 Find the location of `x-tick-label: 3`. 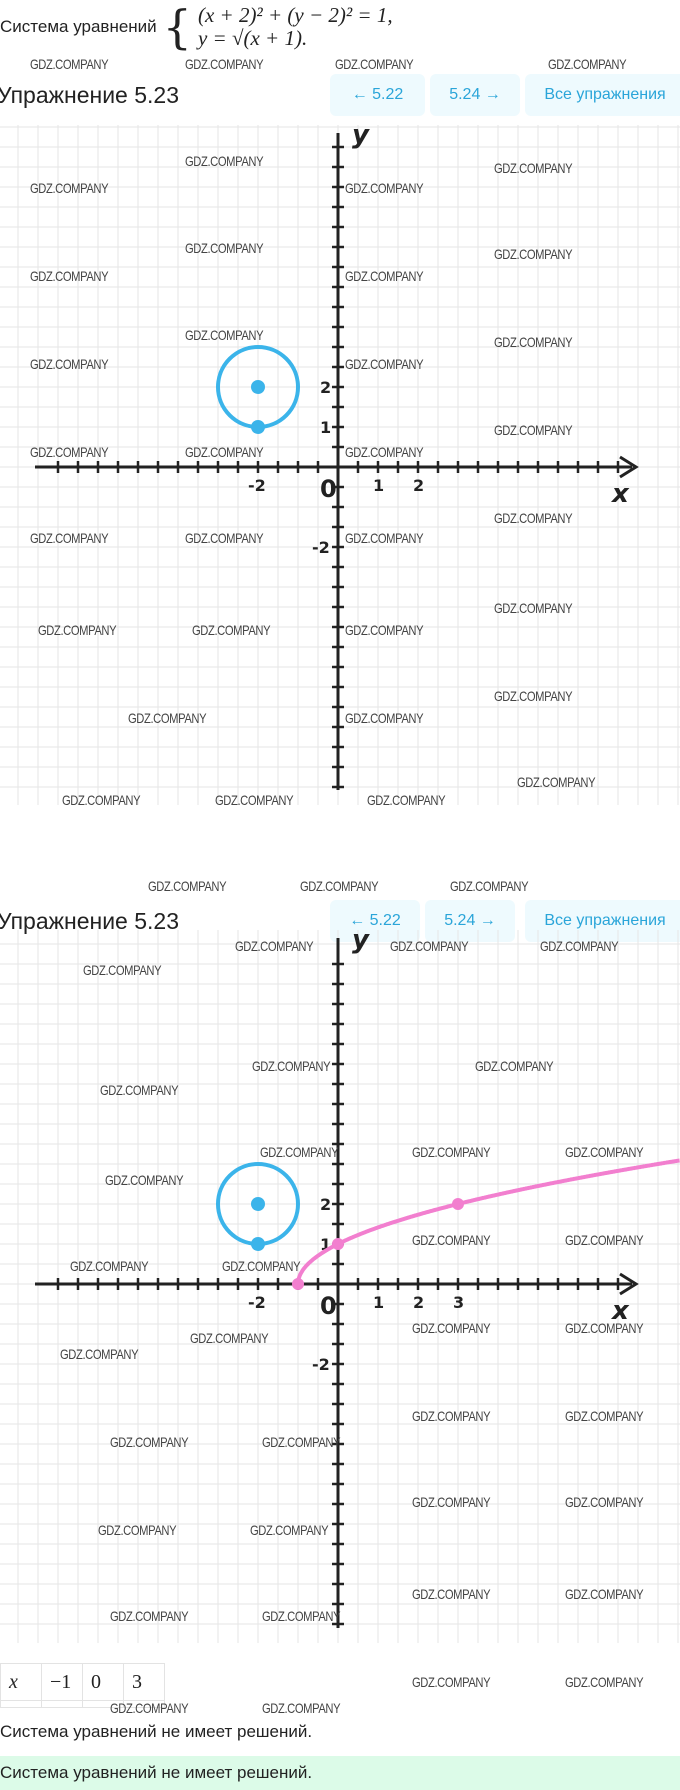

x-tick-label: 3 is located at coordinates (458, 1302).